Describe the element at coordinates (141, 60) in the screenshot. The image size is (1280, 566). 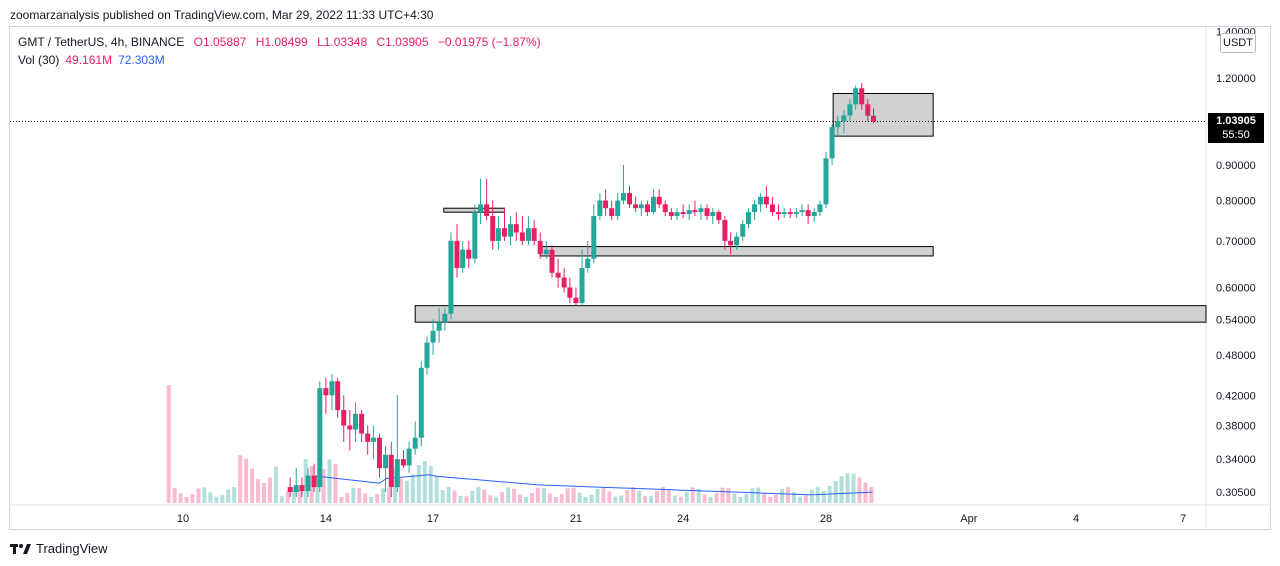
I see `volume-ma-value: 72.303M` at that location.